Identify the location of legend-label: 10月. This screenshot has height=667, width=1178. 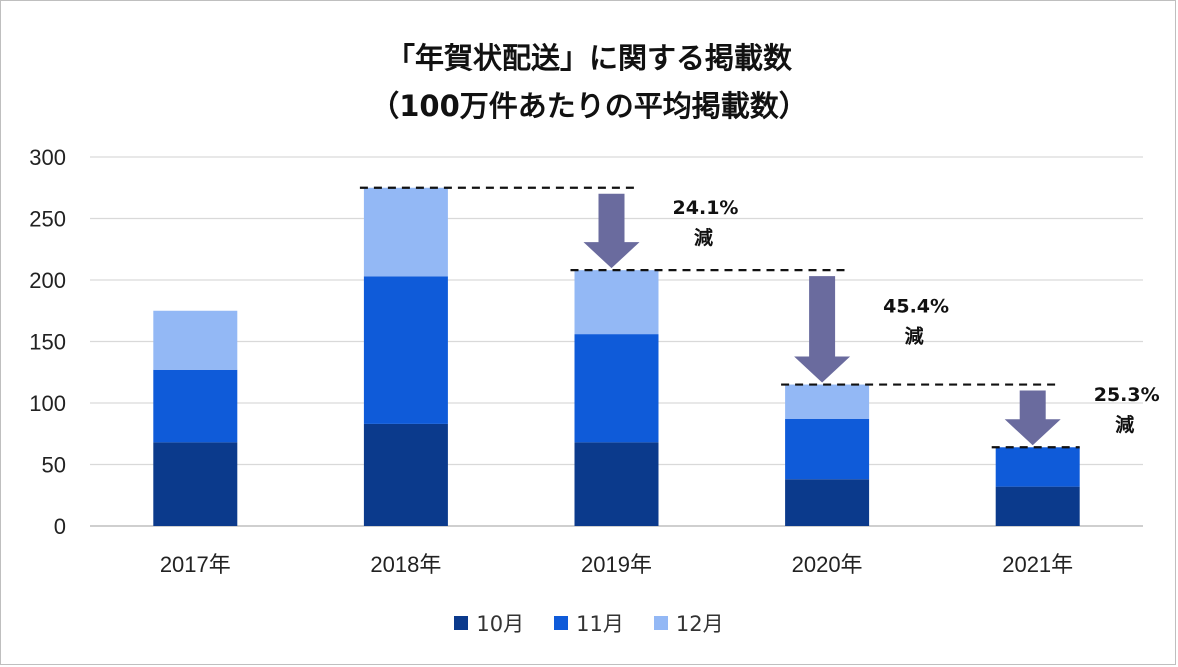
(500, 624).